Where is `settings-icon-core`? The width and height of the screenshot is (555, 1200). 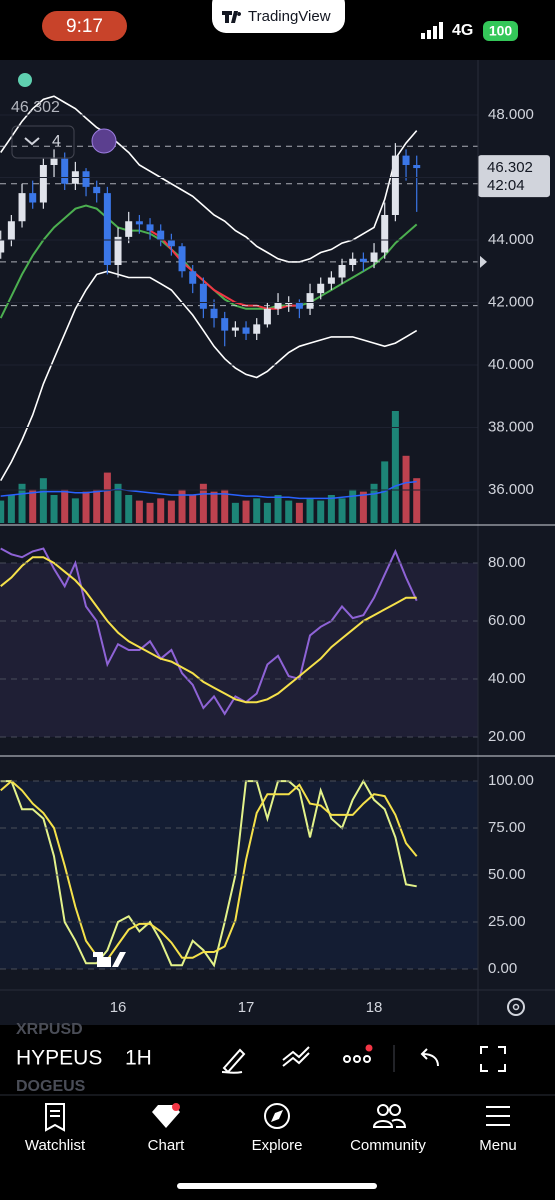 settings-icon-core is located at coordinates (516, 1007).